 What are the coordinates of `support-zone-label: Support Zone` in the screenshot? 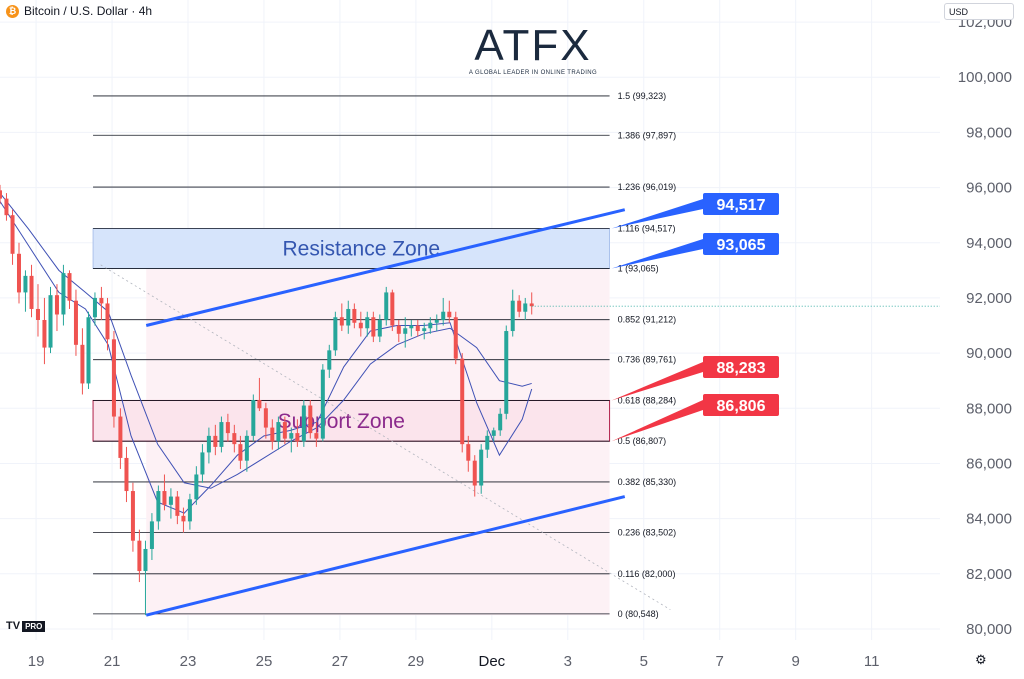 It's located at (341, 421).